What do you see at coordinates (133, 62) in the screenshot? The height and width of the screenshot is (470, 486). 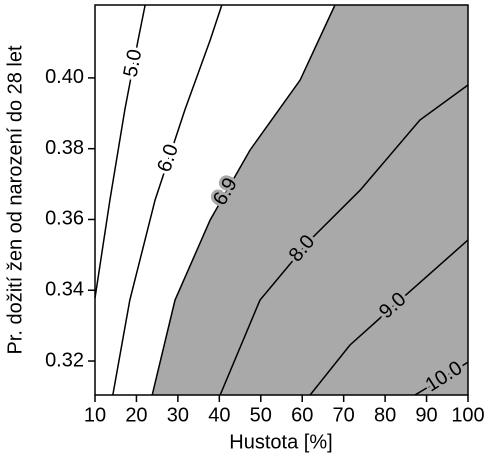 I see `contour-label: 5.0` at bounding box center [133, 62].